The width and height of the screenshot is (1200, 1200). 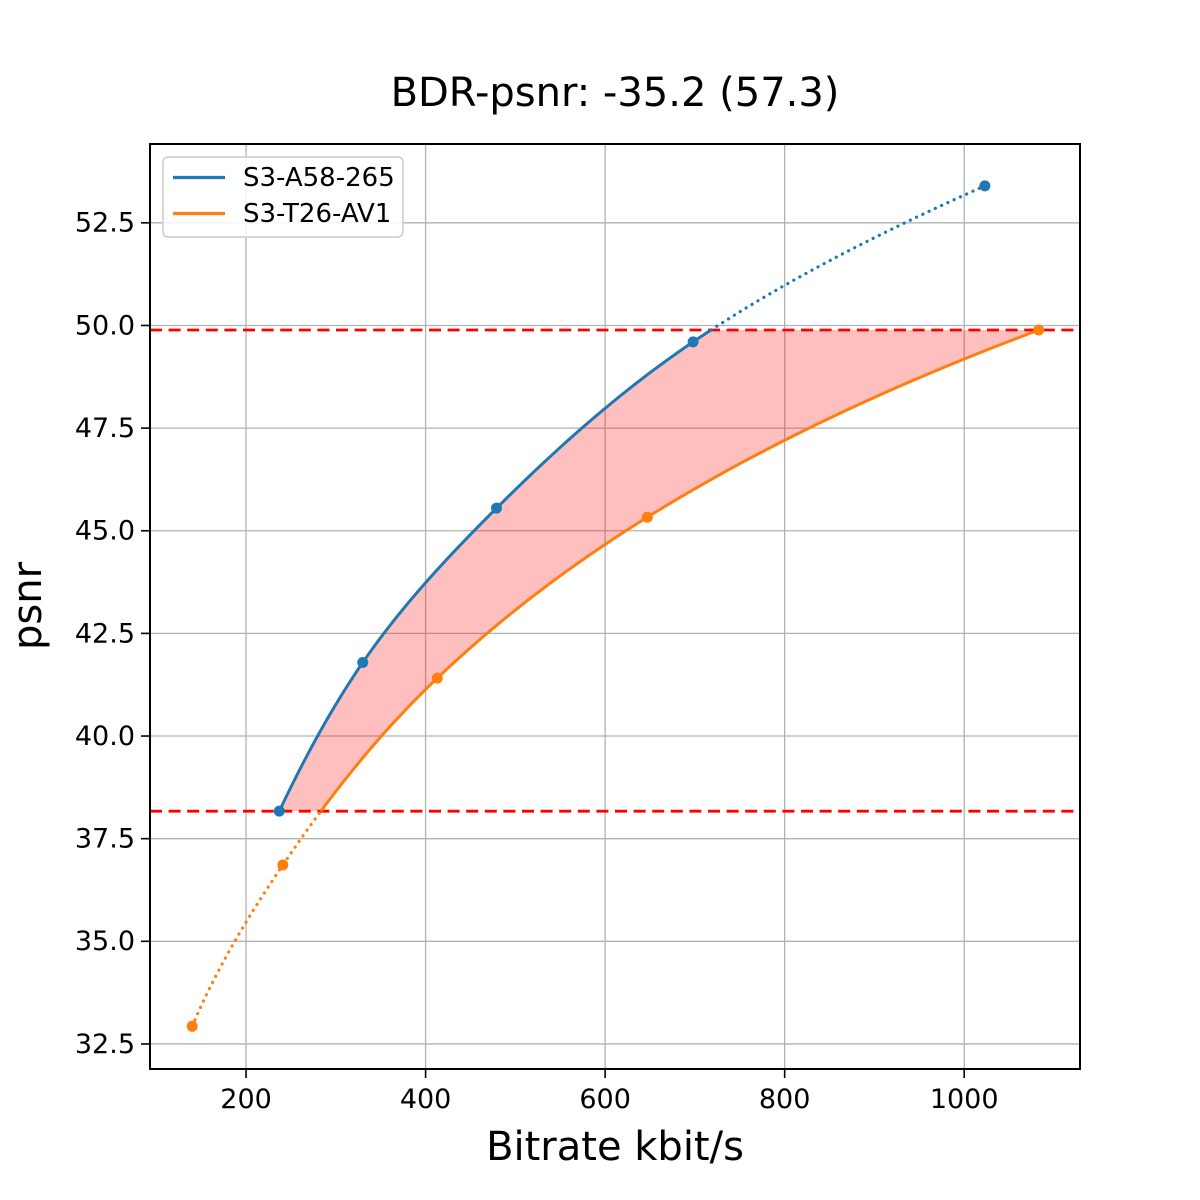 I want to click on y-tick-label: 35.0, so click(x=105, y=941).